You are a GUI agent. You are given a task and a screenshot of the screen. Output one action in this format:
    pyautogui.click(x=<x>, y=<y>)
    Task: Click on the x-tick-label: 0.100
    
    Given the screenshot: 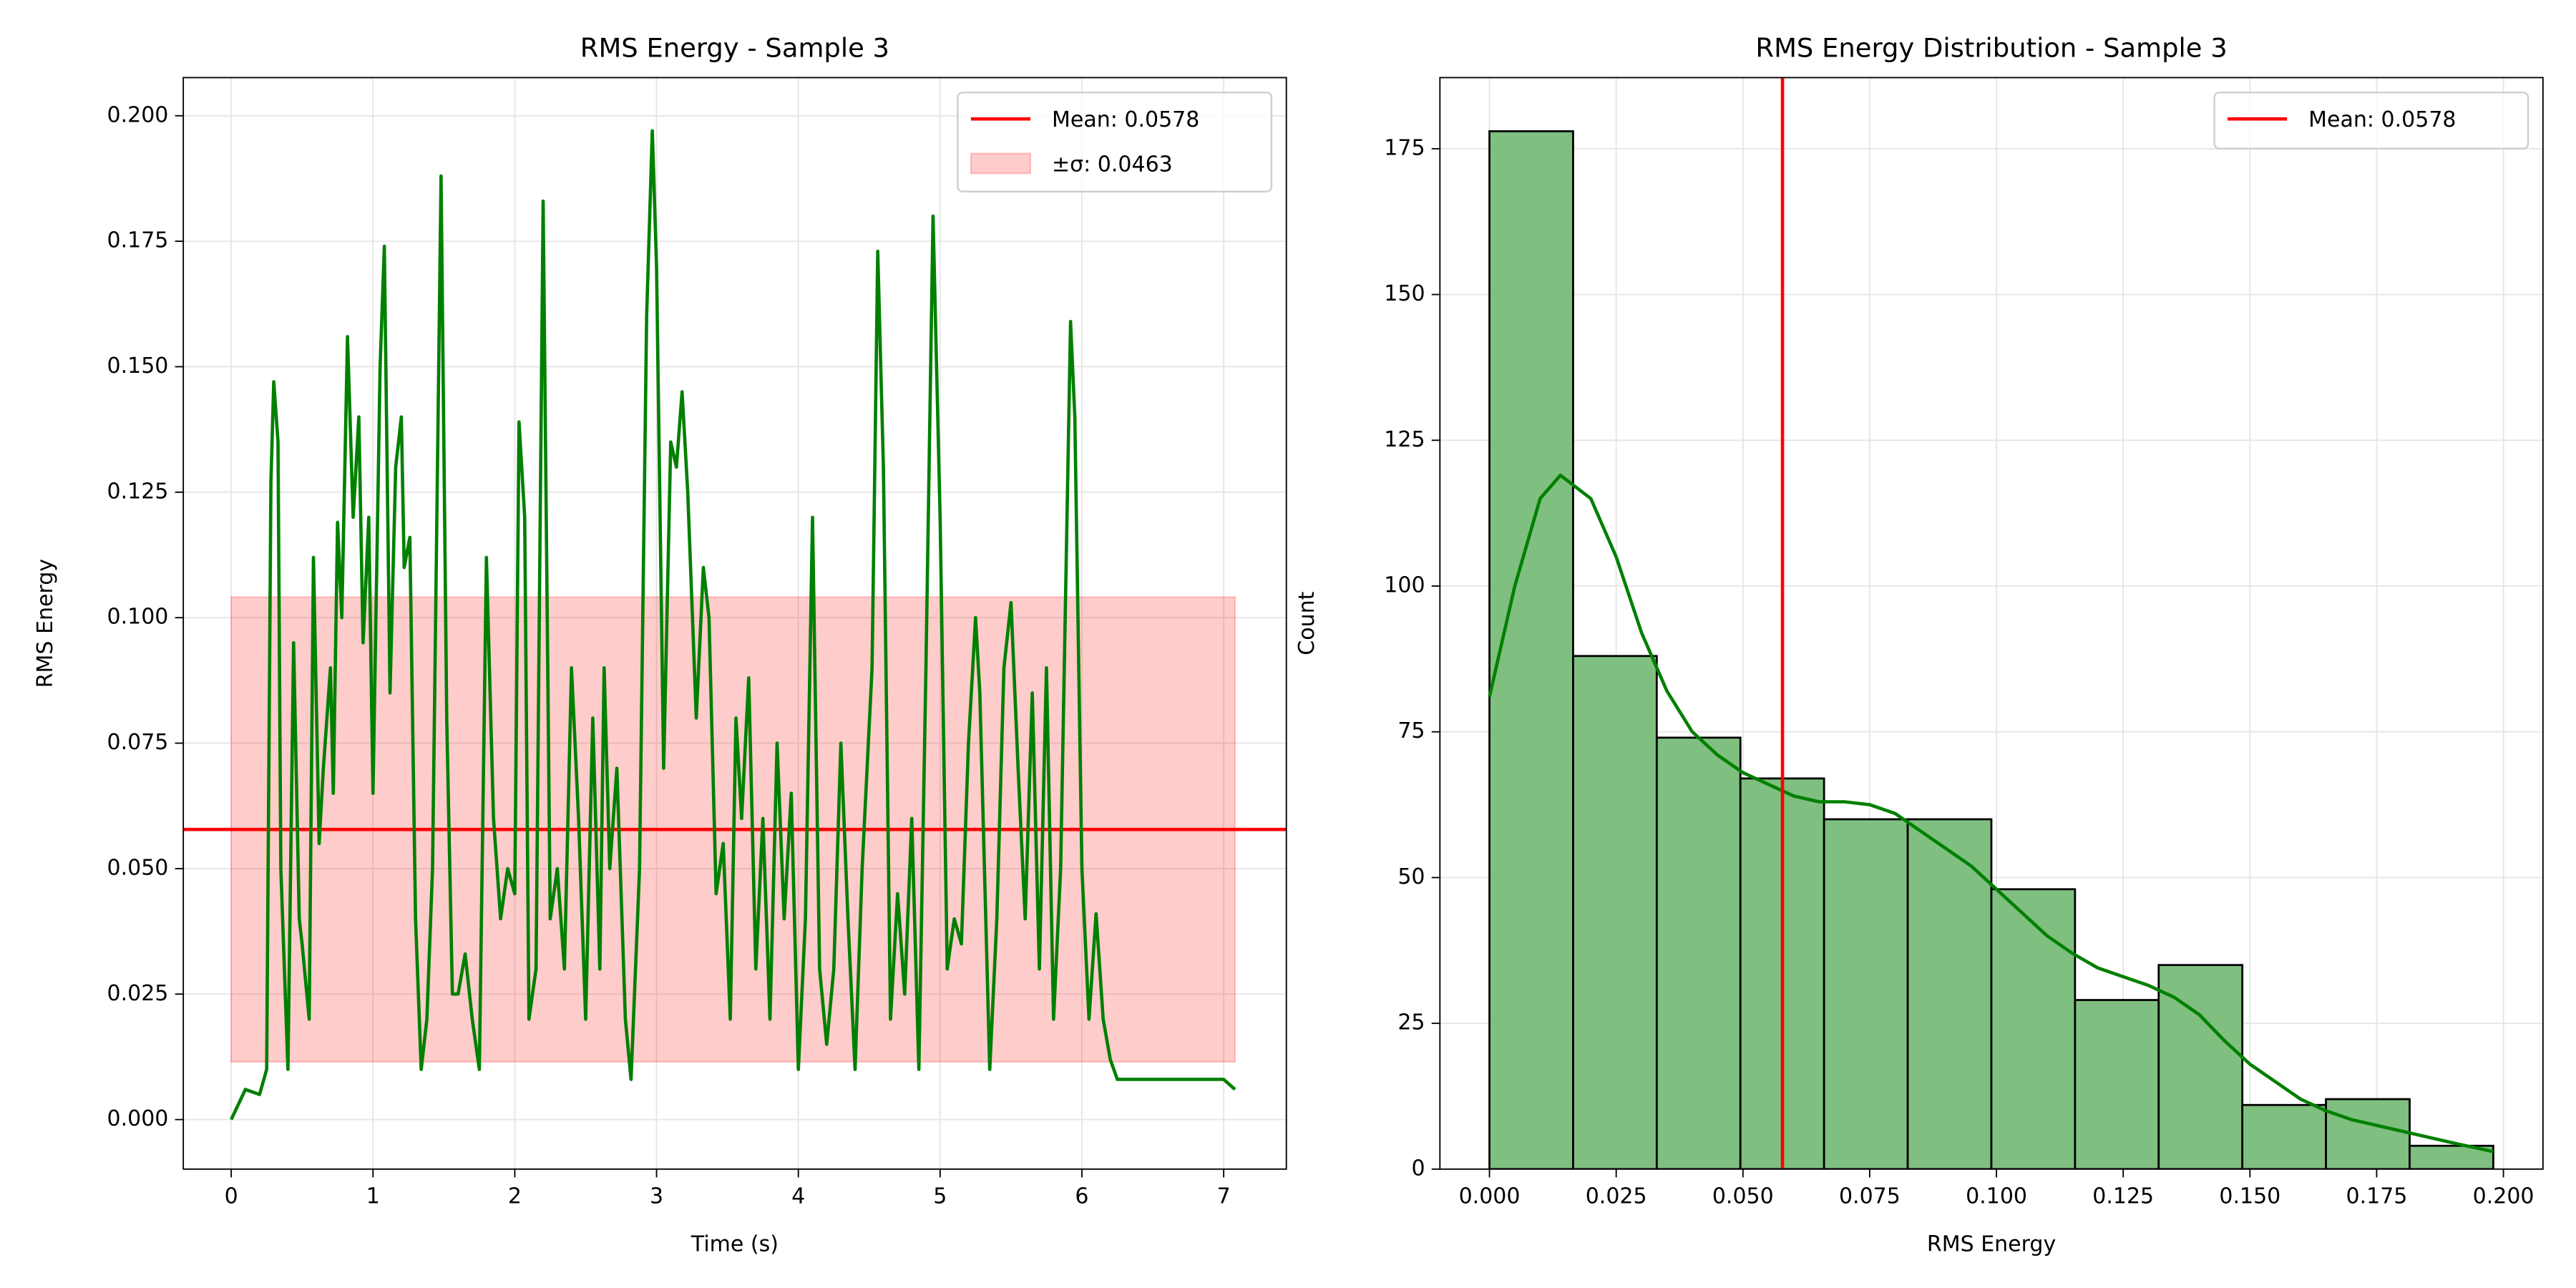 What is the action you would take?
    pyautogui.click(x=1996, y=1196)
    